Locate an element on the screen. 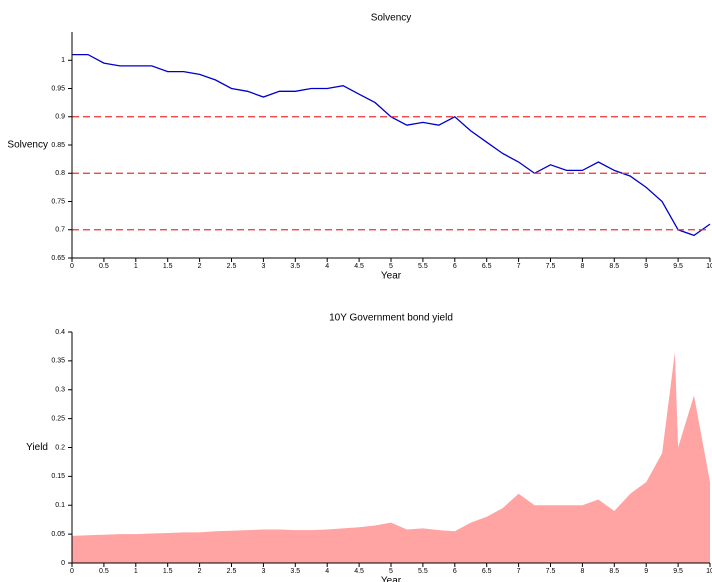 This screenshot has width=712, height=582. y-tick-label: 0 is located at coordinates (63, 563).